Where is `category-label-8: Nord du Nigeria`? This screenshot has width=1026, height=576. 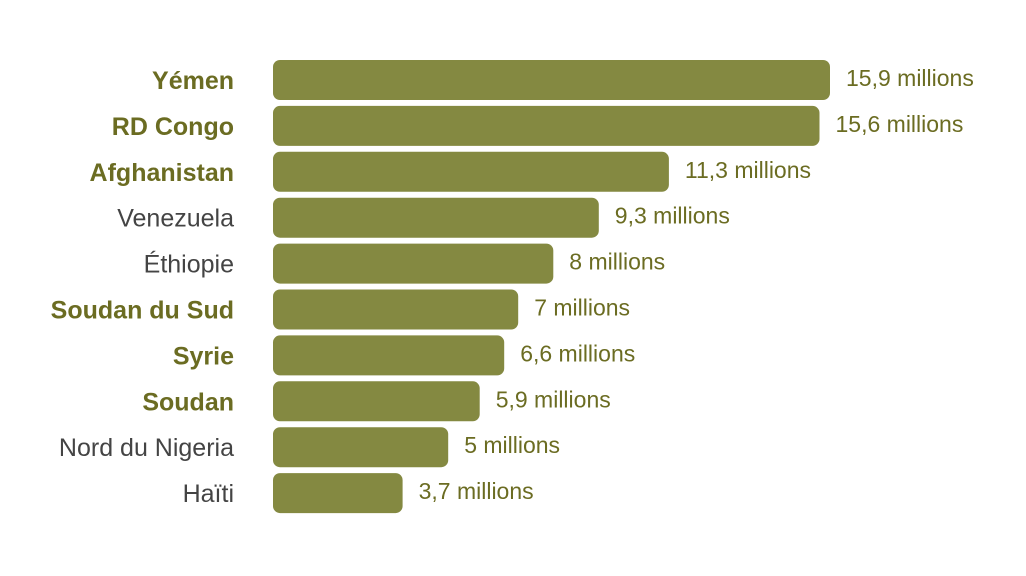
category-label-8: Nord du Nigeria is located at coordinates (146, 448).